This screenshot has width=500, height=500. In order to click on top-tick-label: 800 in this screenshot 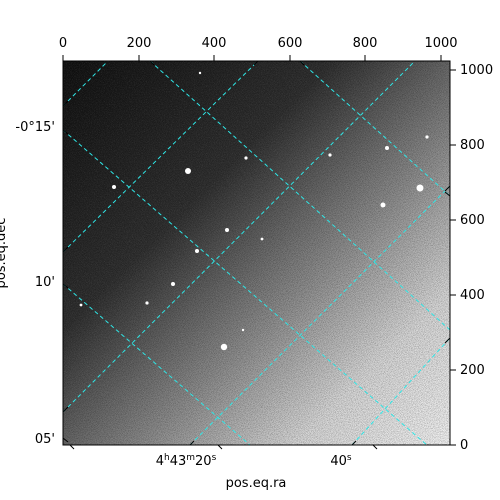, I will do `click(365, 43)`.